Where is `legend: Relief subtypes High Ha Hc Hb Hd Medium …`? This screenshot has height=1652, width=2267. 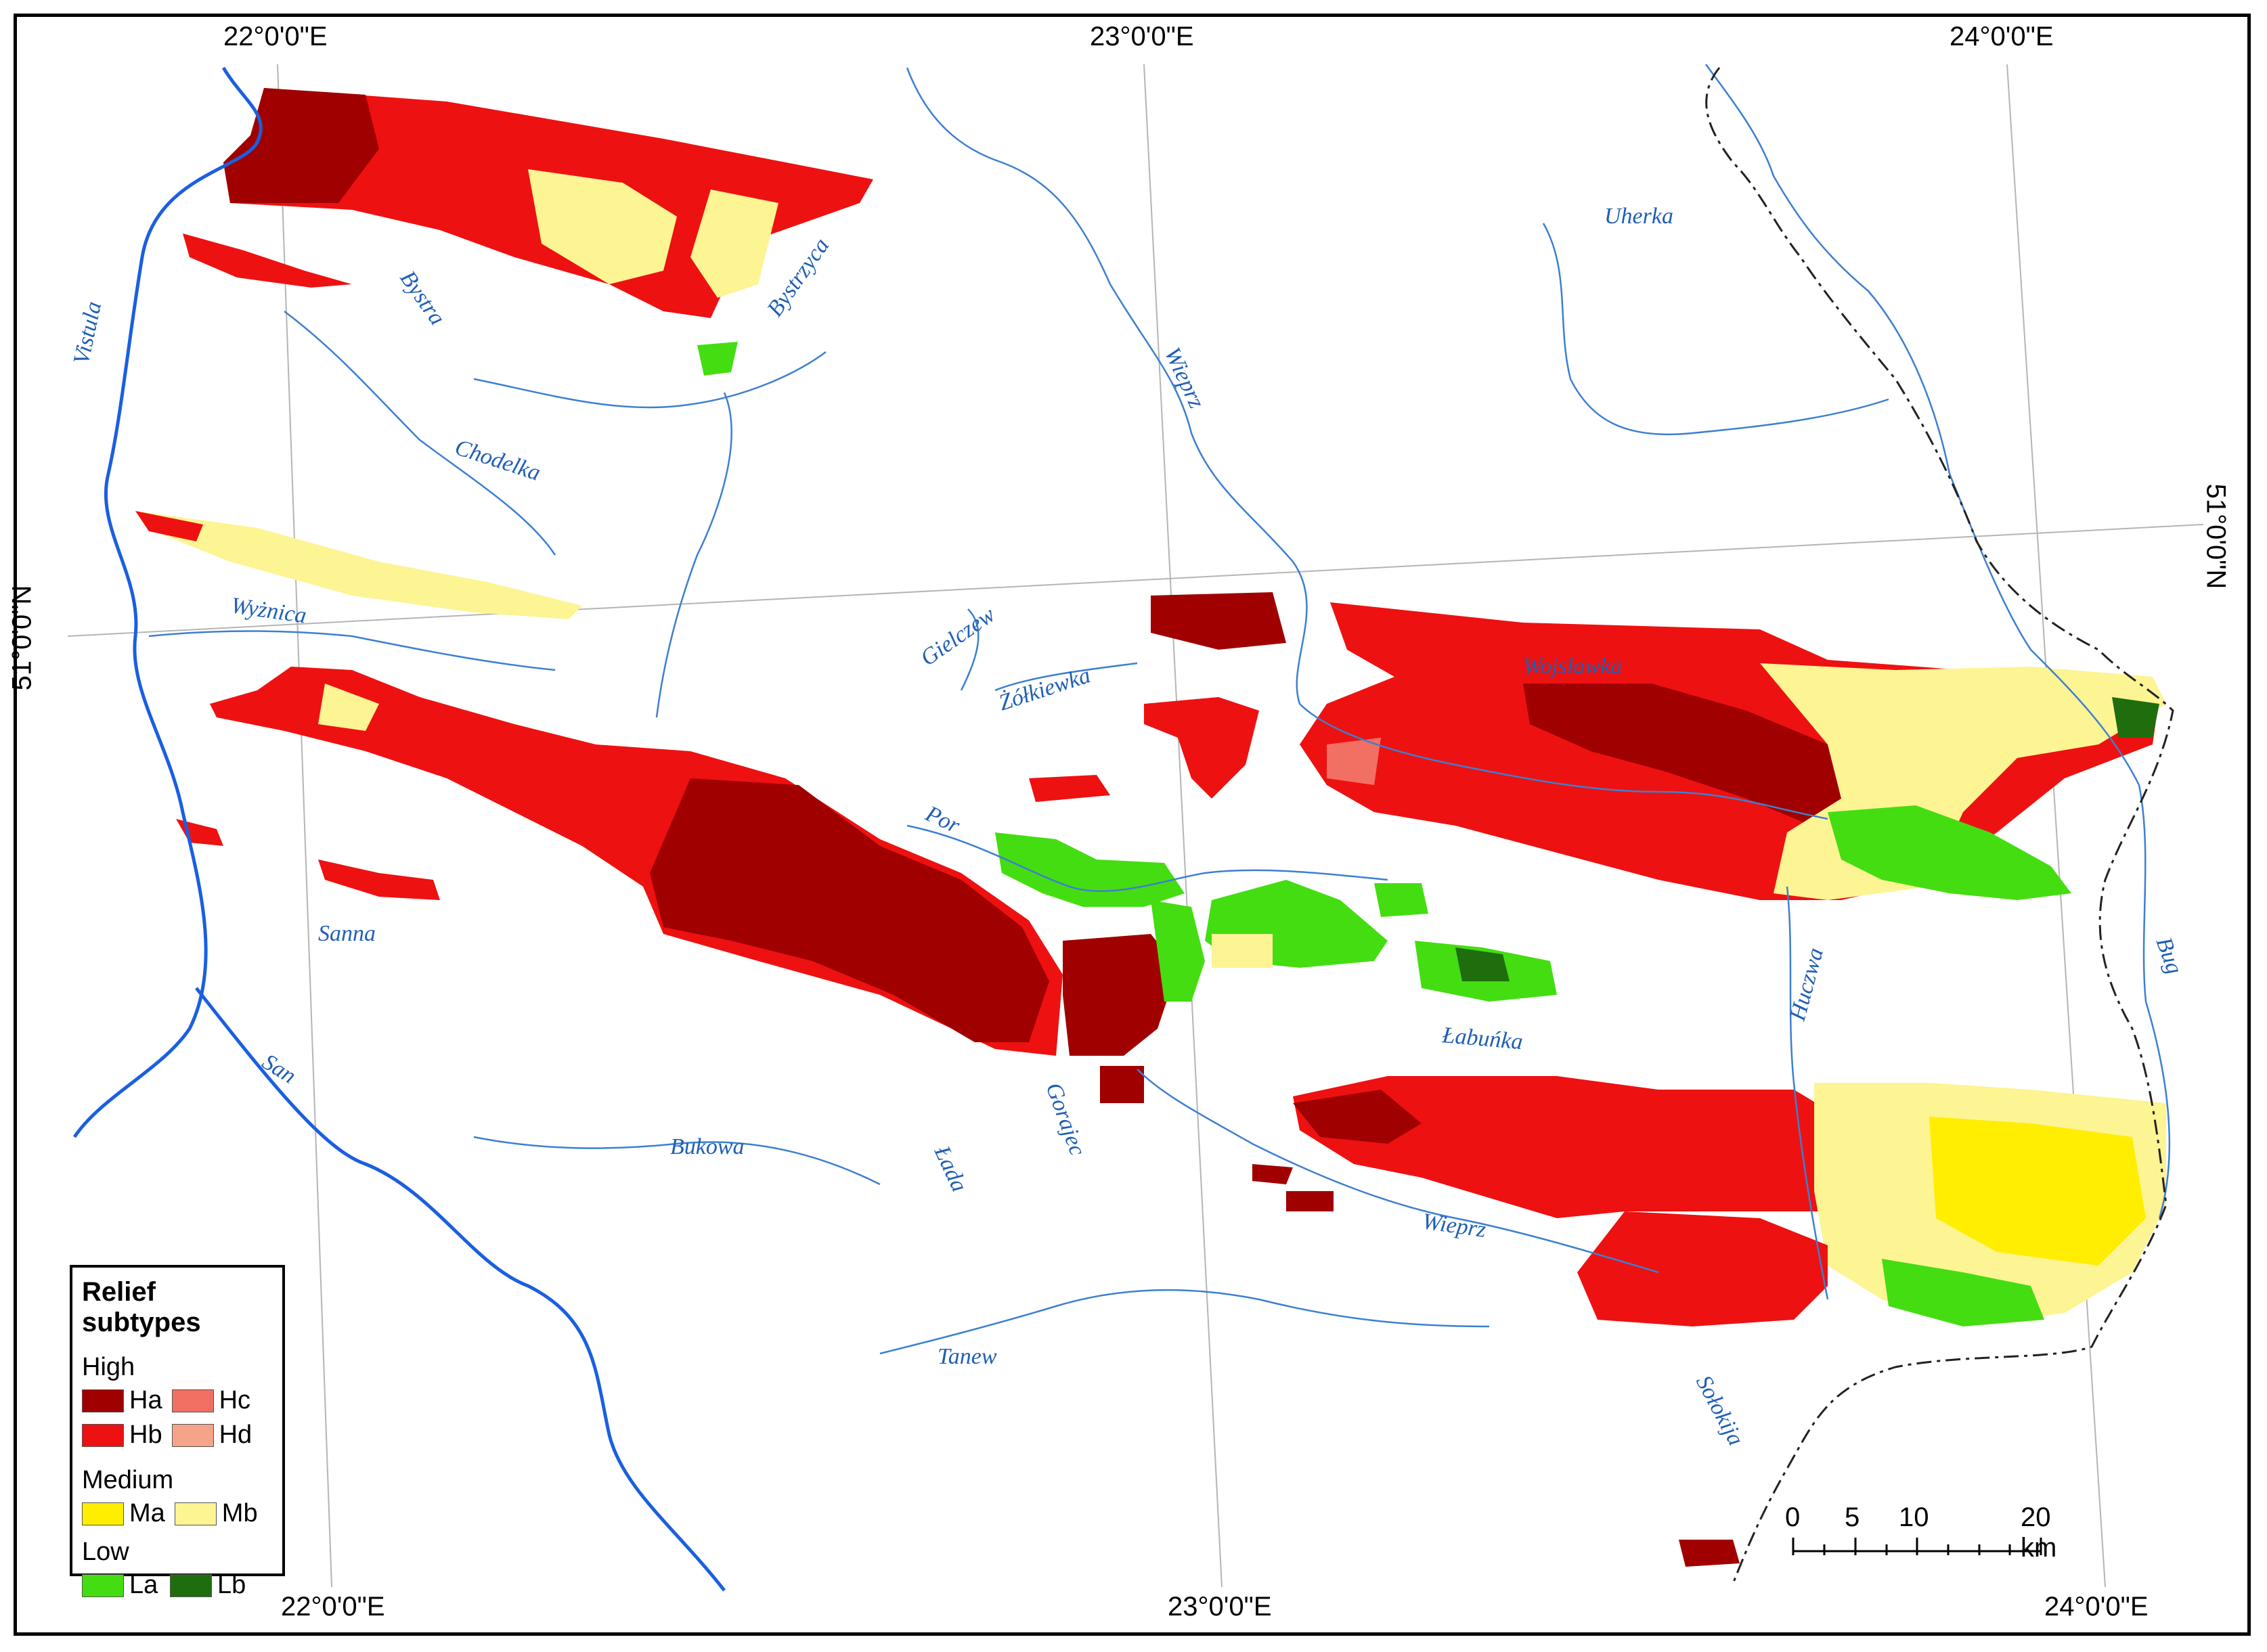 legend: Relief subtypes High Ha Hc Hb Hd Medium … is located at coordinates (178, 1432).